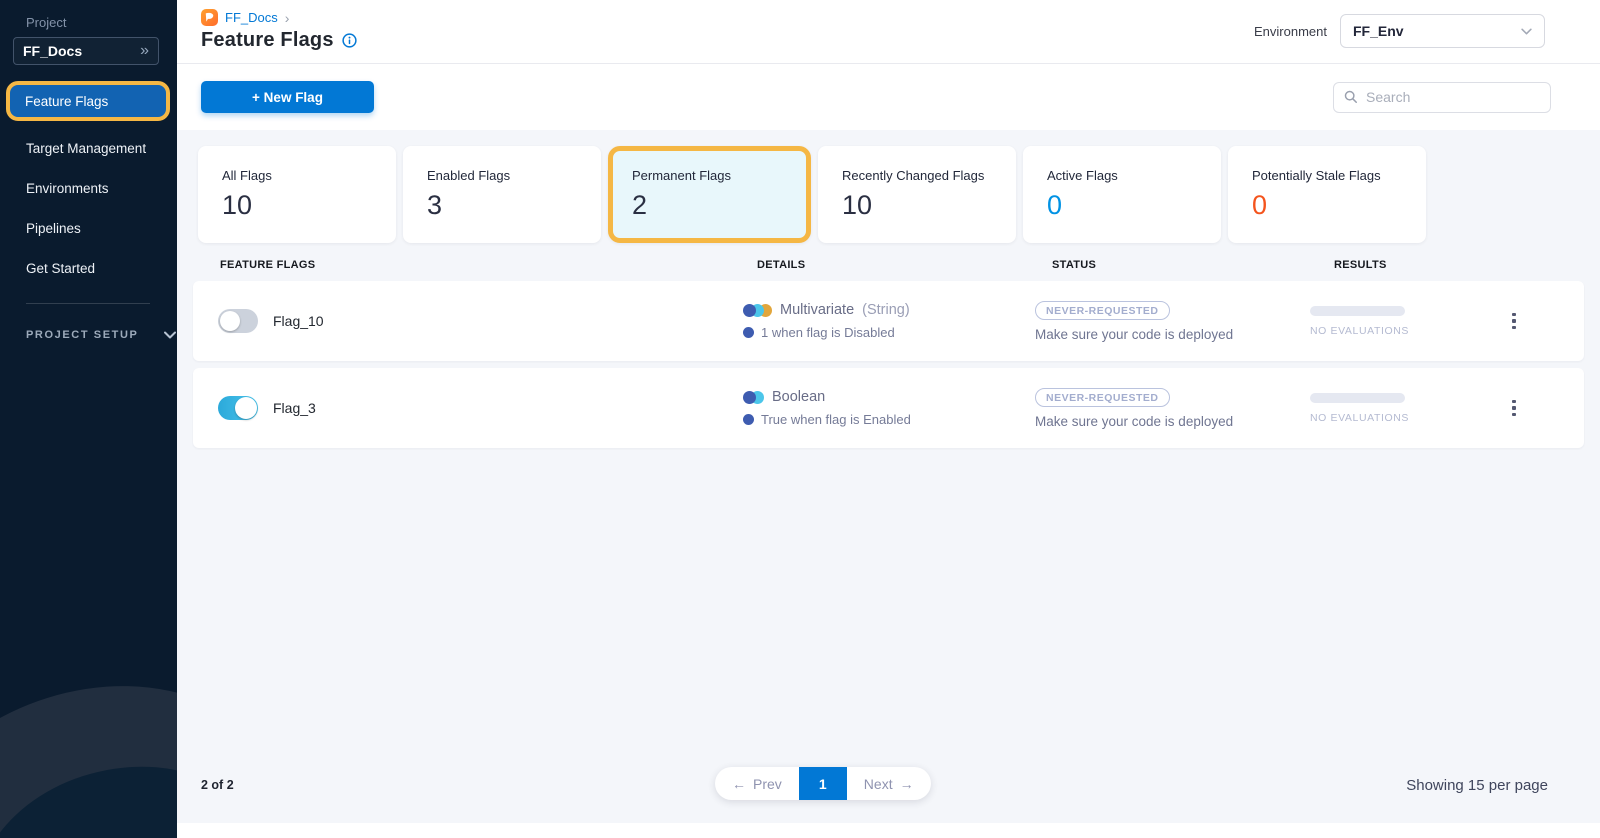 This screenshot has height=838, width=1600. I want to click on flag-toggle-off, so click(238, 321).